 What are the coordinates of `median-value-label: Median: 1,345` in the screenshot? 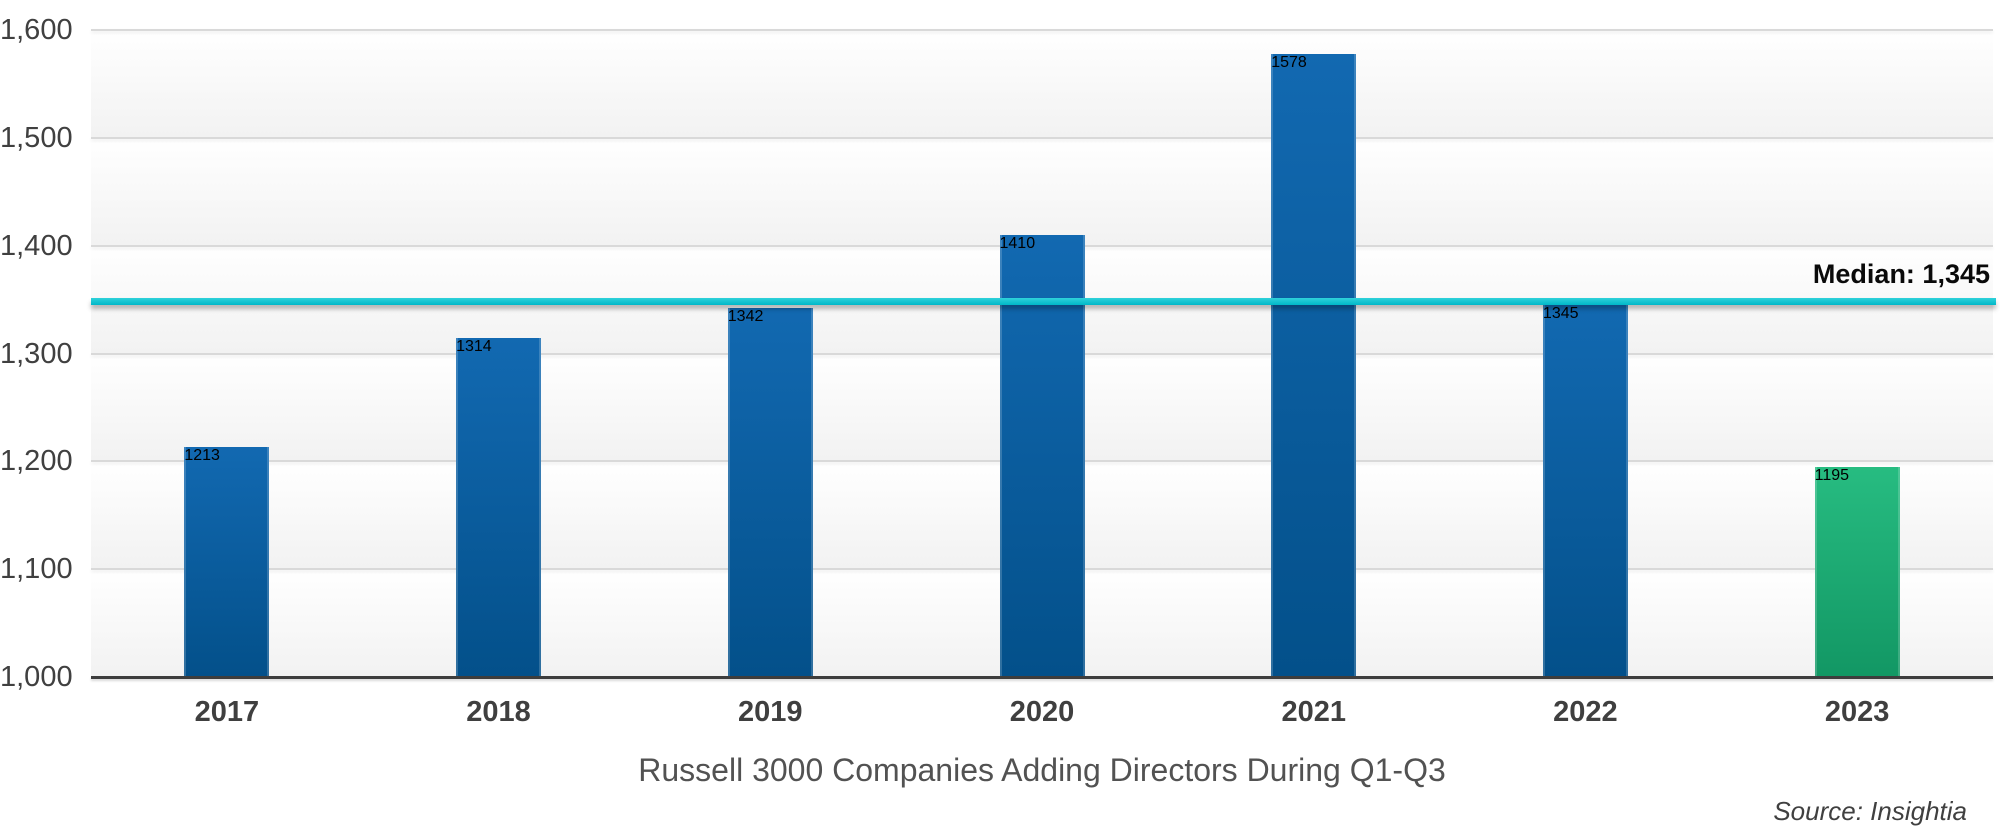 It's located at (1901, 274).